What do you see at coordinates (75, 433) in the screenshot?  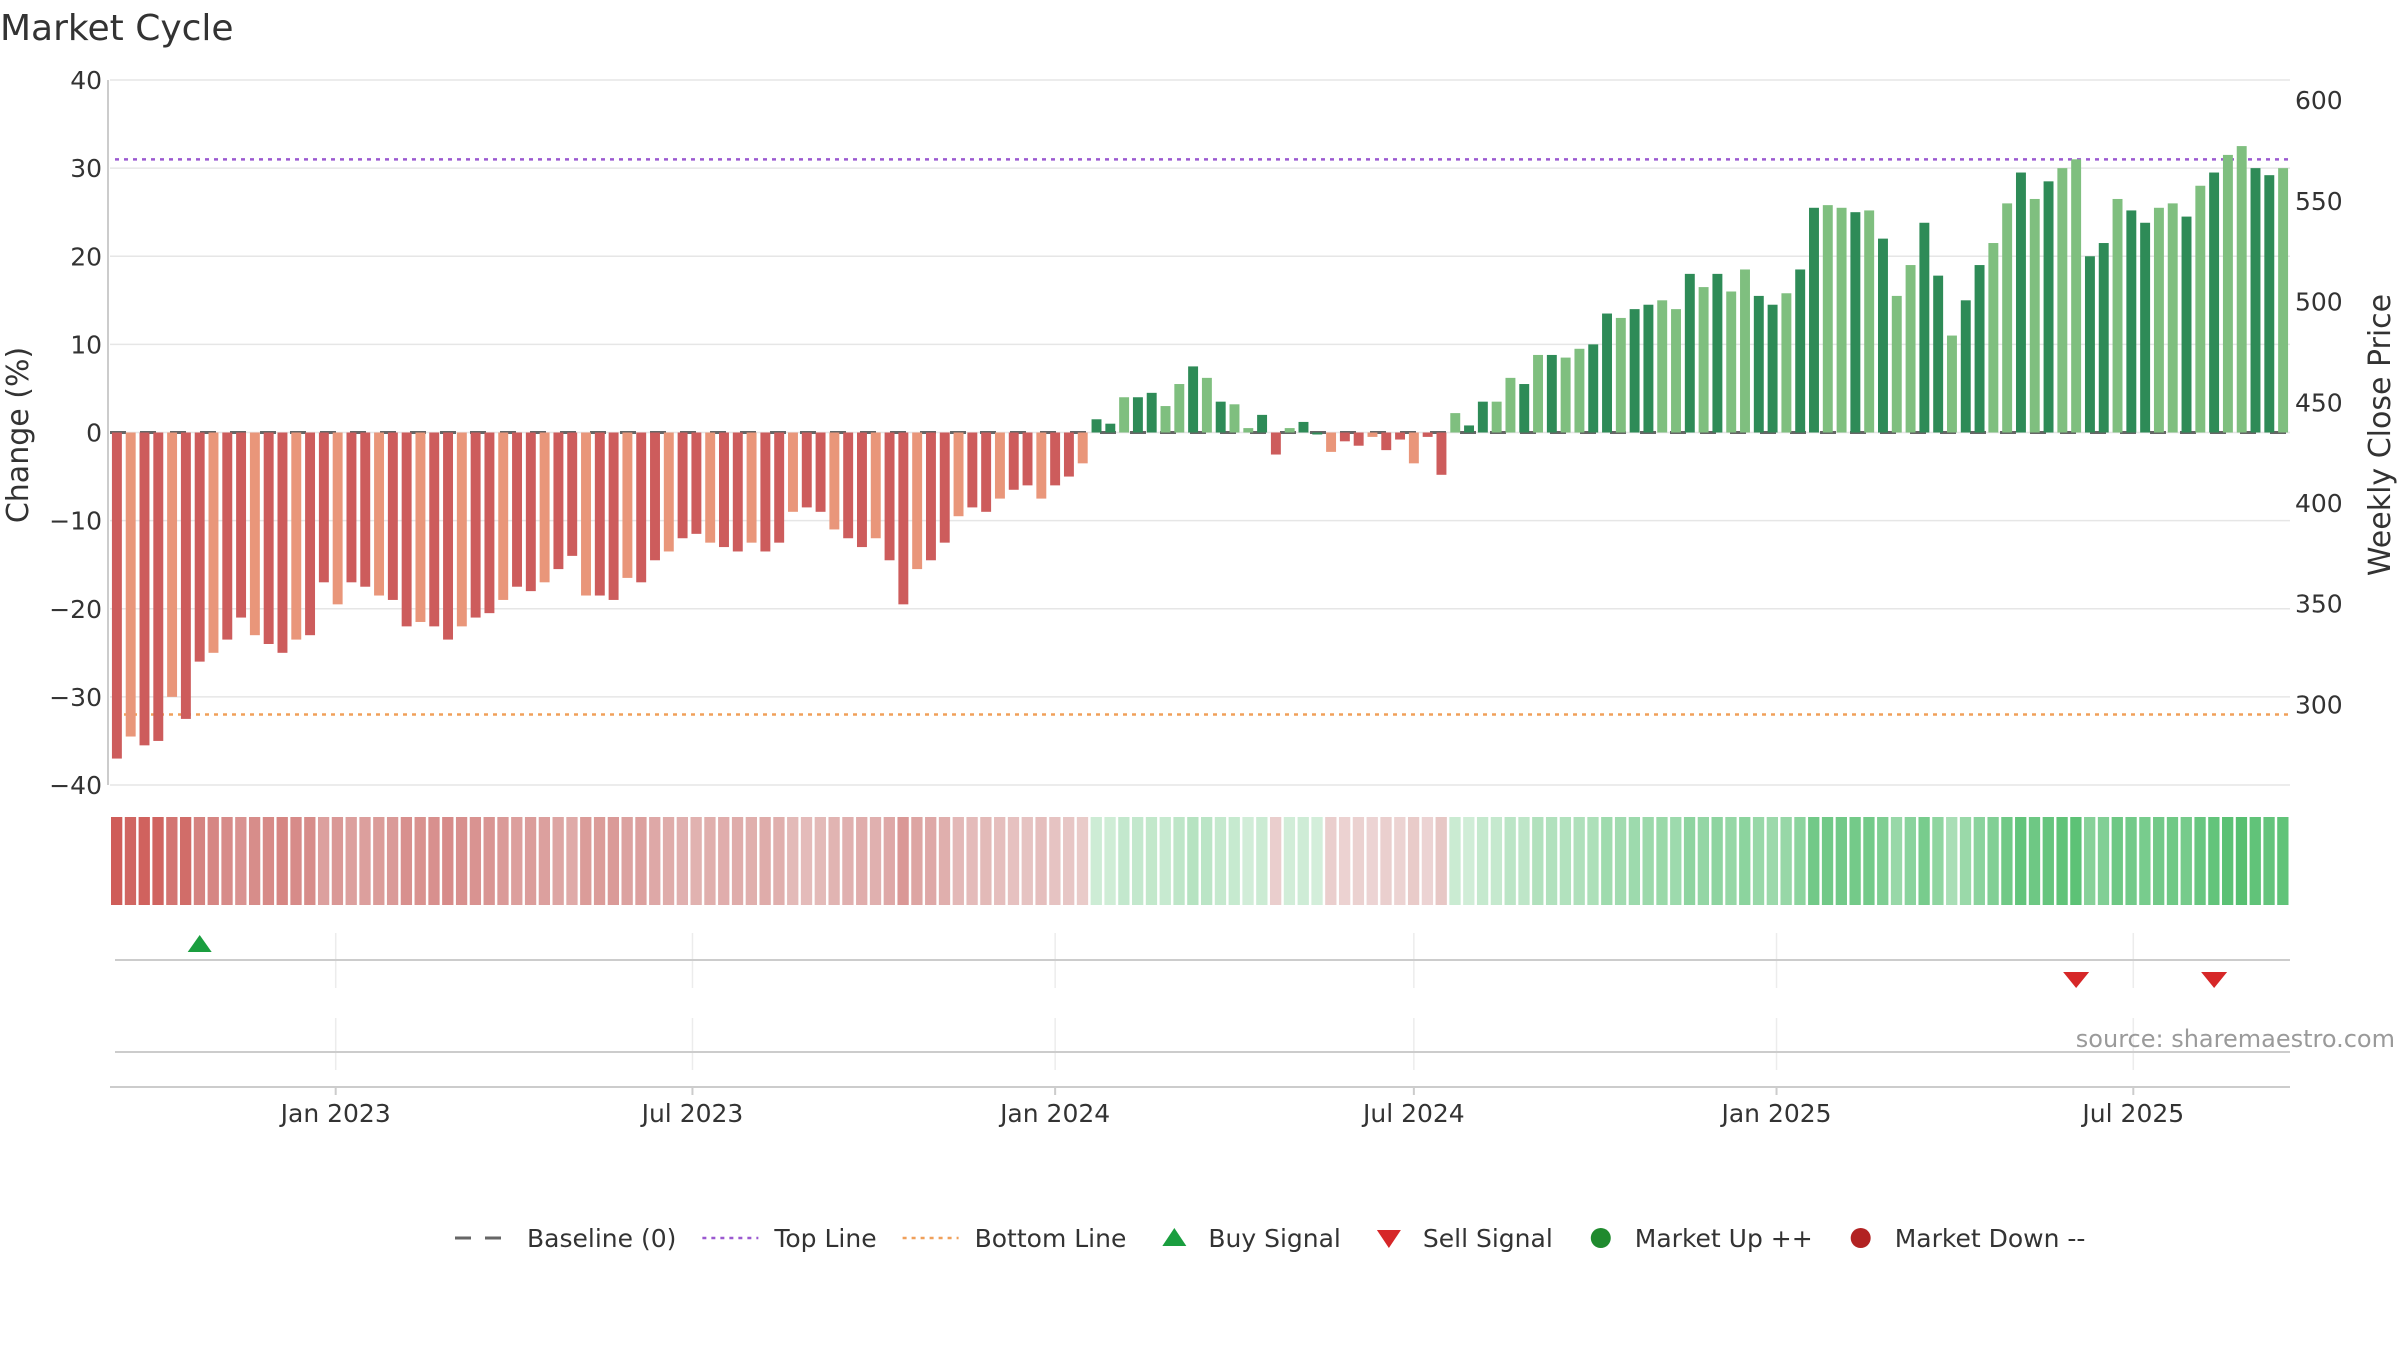 I see `left-axis-ticks: 40 30 20 10 0 −10 −20 −30 −40` at bounding box center [75, 433].